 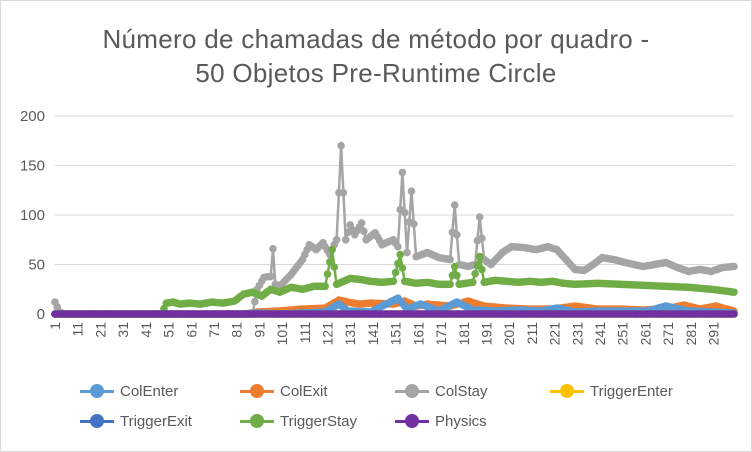 I want to click on legend-item-triggerenter: TriggerEnter, so click(x=611, y=391).